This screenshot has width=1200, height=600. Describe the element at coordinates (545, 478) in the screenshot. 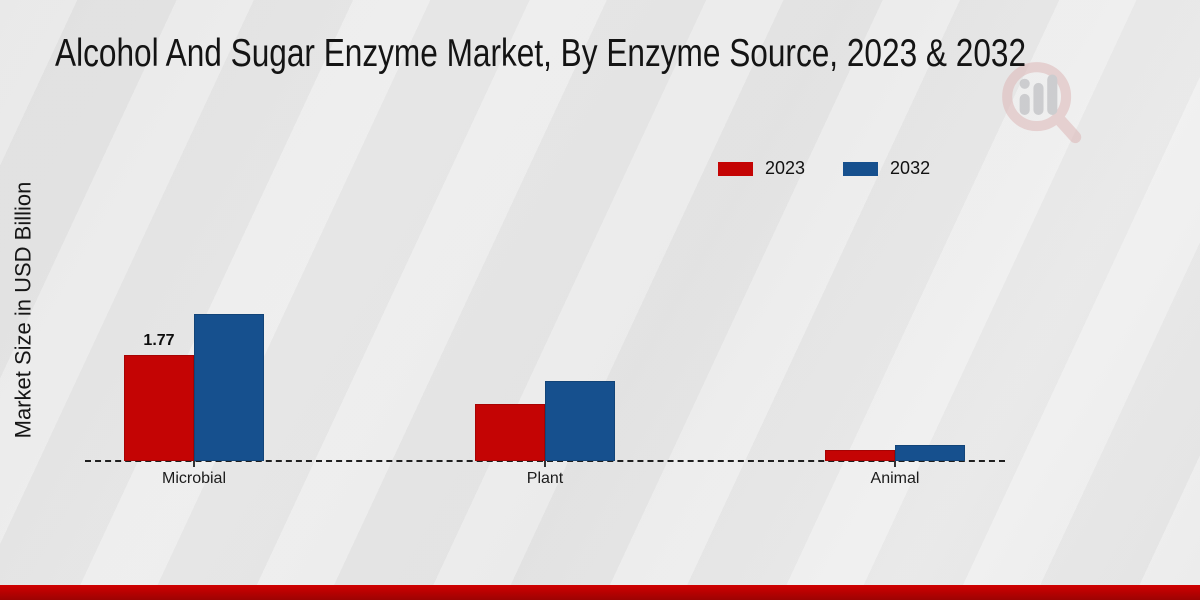

I see `category-label-plant: Plant` at that location.